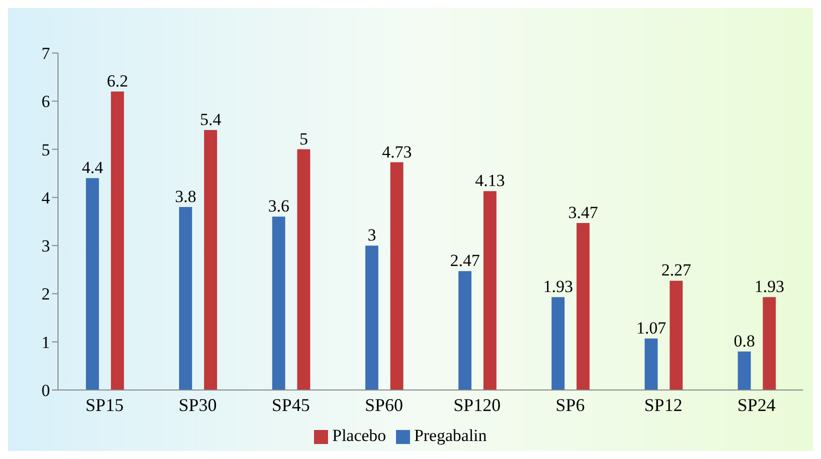  Describe the element at coordinates (46, 342) in the screenshot. I see `y-tick-label: 1` at that location.